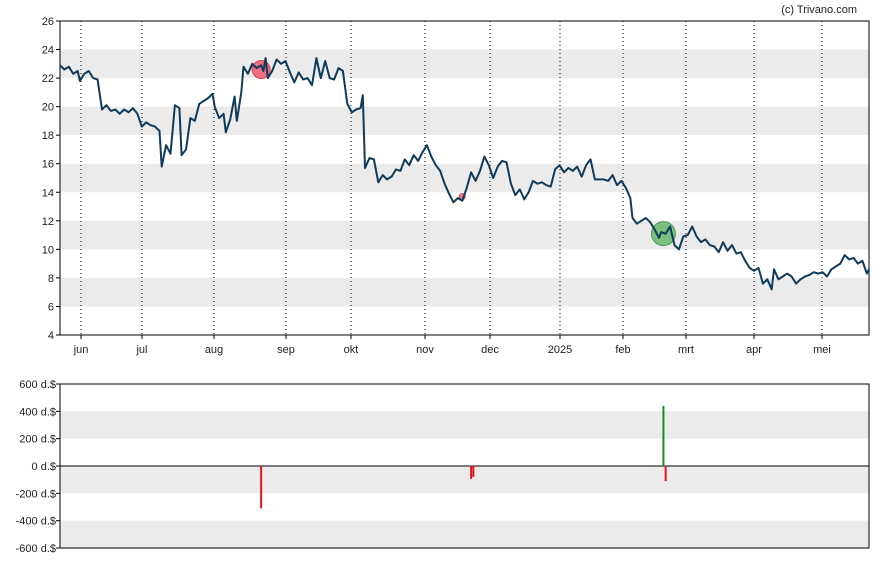 Image resolution: width=888 pixels, height=565 pixels. What do you see at coordinates (490, 350) in the screenshot?
I see `month-label: dec` at bounding box center [490, 350].